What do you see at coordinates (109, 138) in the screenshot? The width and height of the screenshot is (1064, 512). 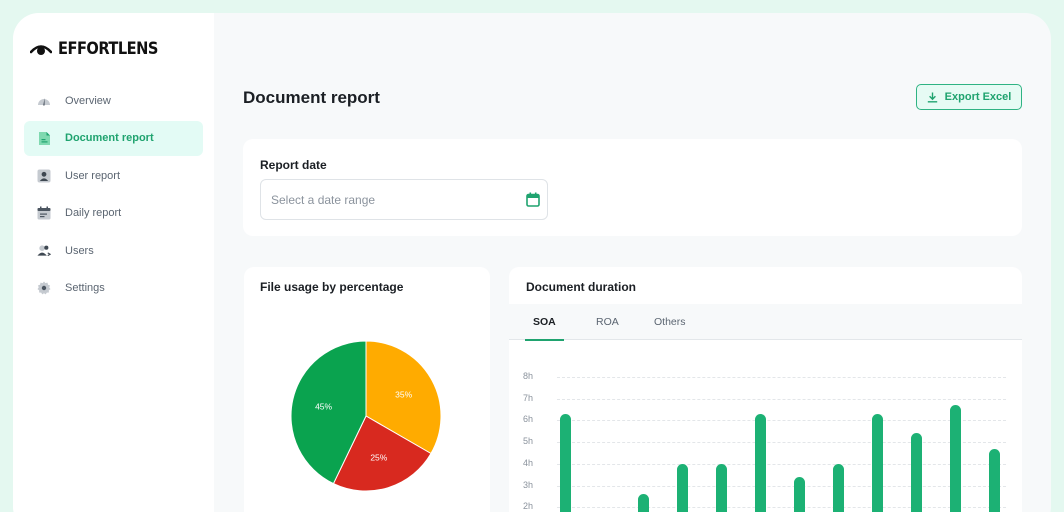 I see `sidebar-item-label: Document report` at bounding box center [109, 138].